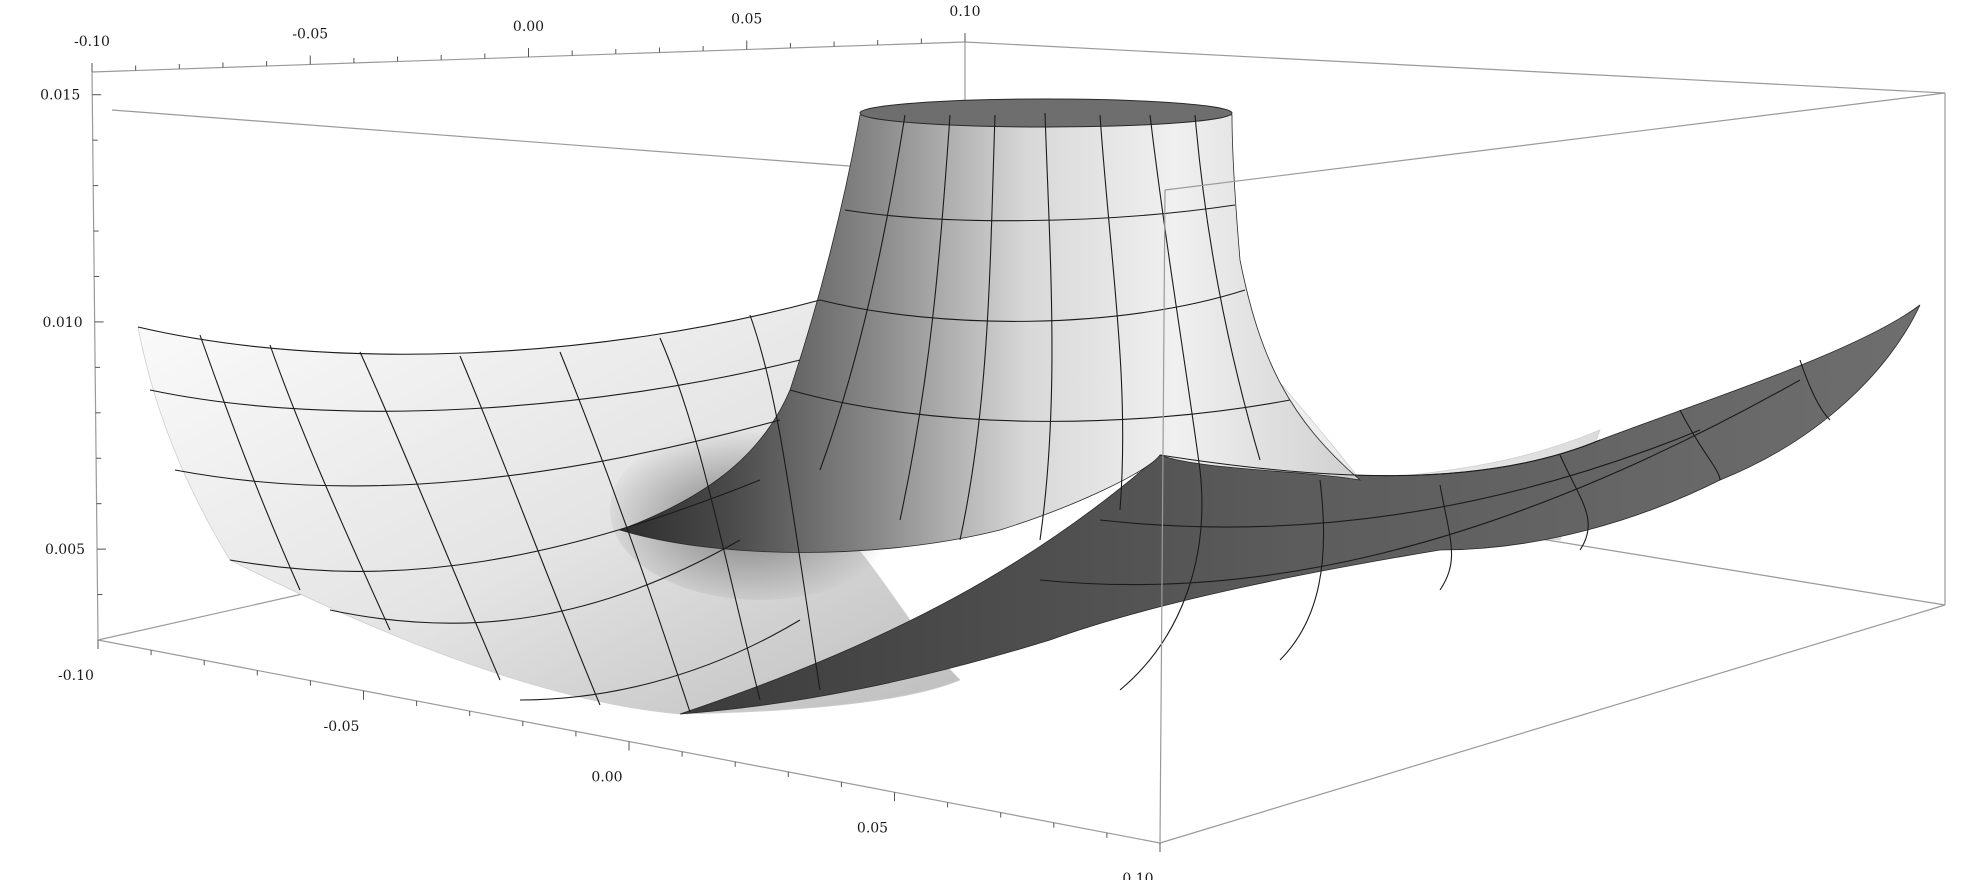  Describe the element at coordinates (746, 20) in the screenshot. I see `x-axis-tick-label: 0.05` at that location.